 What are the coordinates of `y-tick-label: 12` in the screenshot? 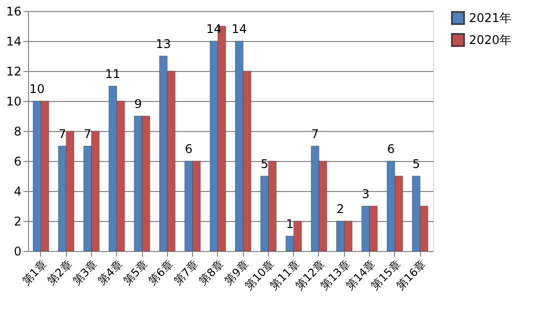 It's located at (14, 71).